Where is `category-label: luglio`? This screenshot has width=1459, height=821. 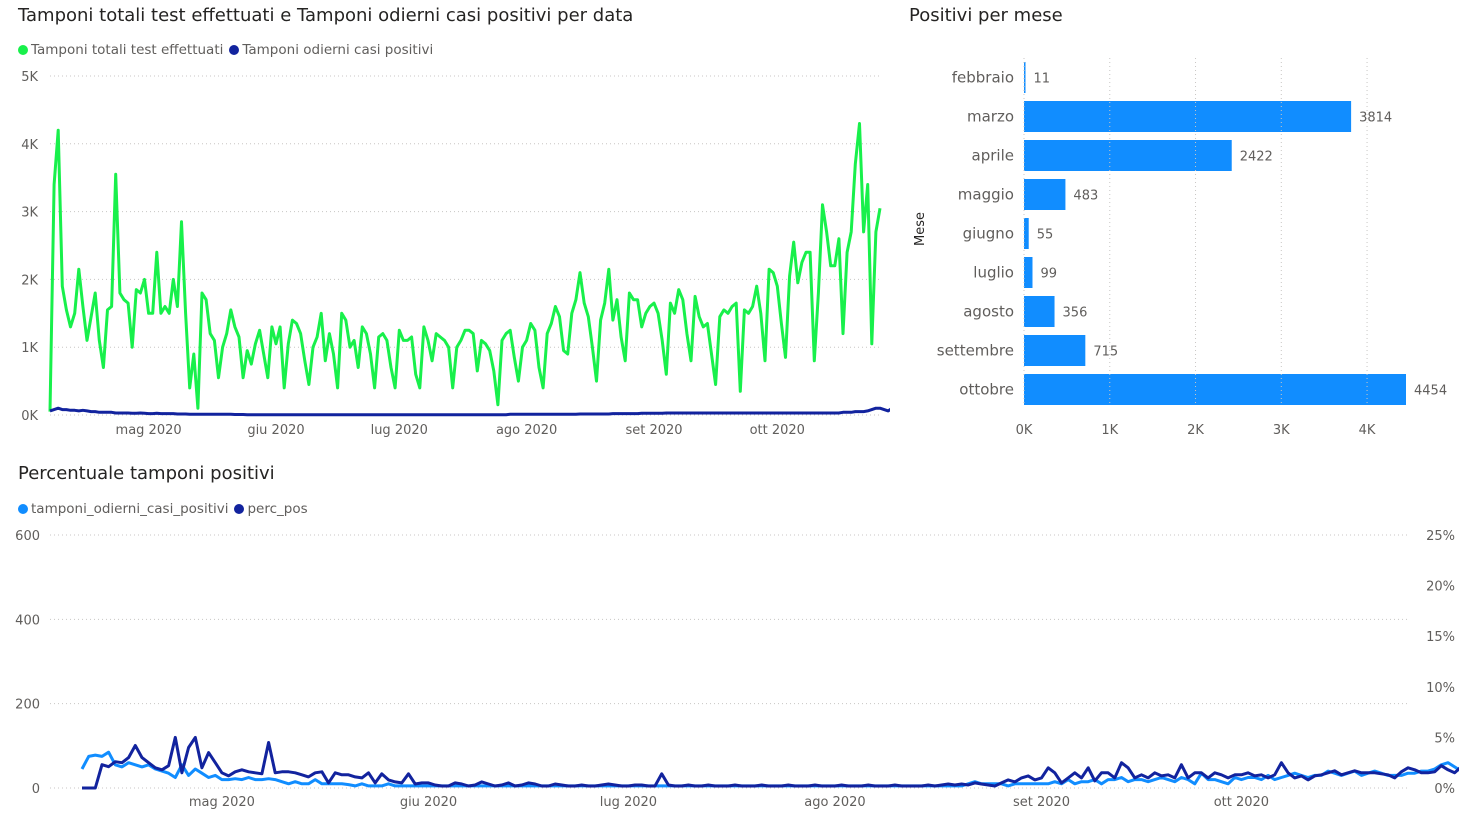
category-label: luglio is located at coordinates (993, 273).